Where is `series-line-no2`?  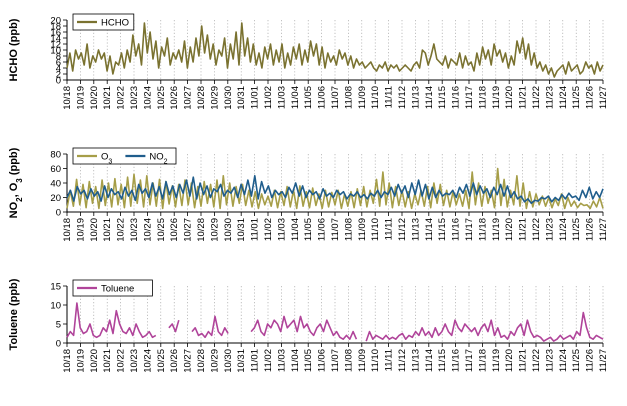 series-line-no2 is located at coordinates (335, 190).